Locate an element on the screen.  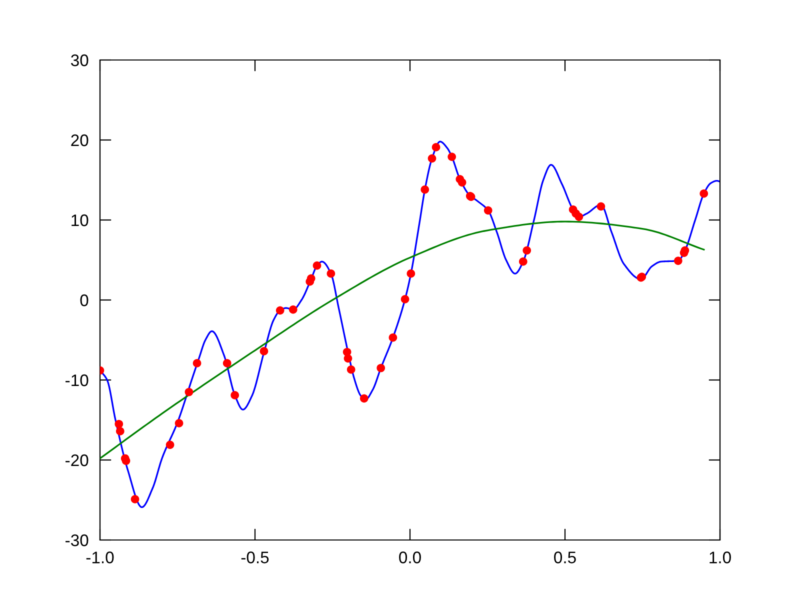
y-tick-label: 20 is located at coordinates (79, 140).